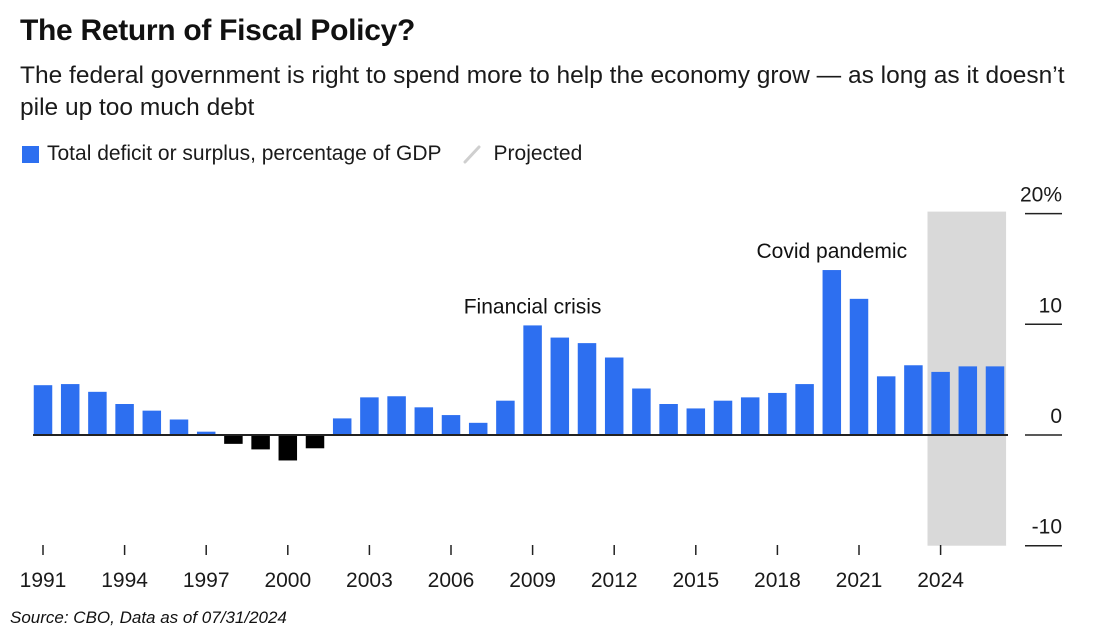  I want to click on legend-projected-label: Projected, so click(538, 153).